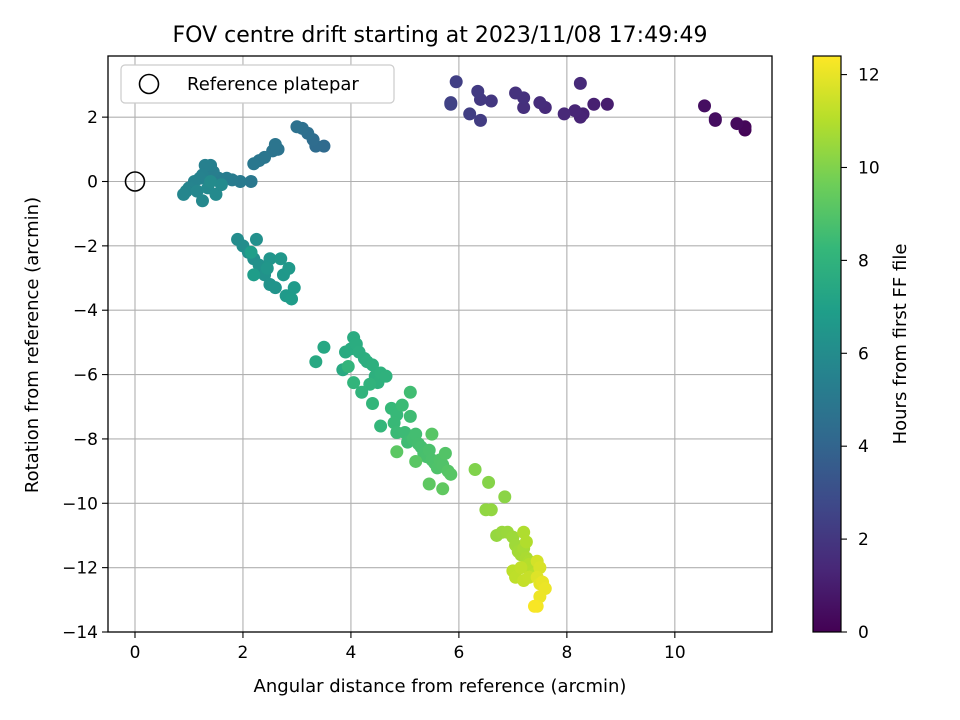 Image resolution: width=960 pixels, height=720 pixels. Describe the element at coordinates (869, 76) in the screenshot. I see `colorbar-tick-label: 12` at that location.